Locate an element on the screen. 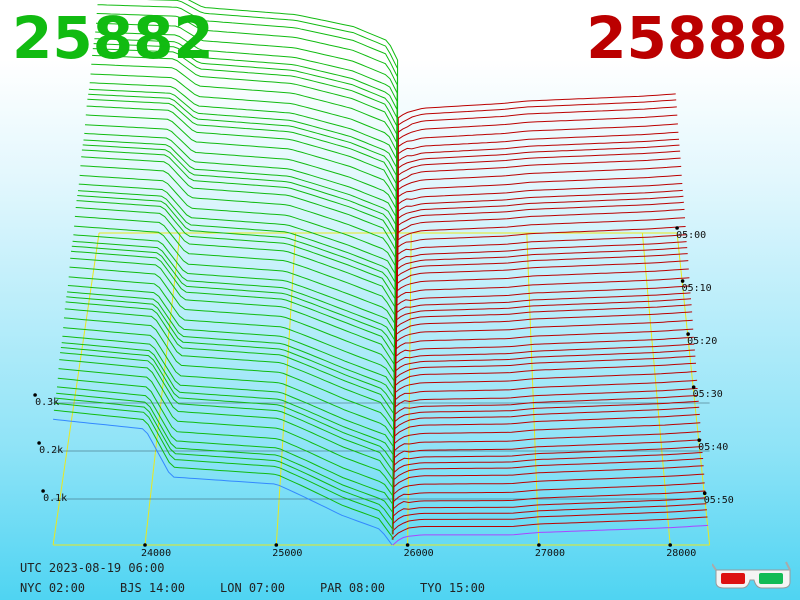 Image resolution: width=800 pixels, height=600 pixels. city-time-tyo: TYO 15:00 is located at coordinates (453, 588).